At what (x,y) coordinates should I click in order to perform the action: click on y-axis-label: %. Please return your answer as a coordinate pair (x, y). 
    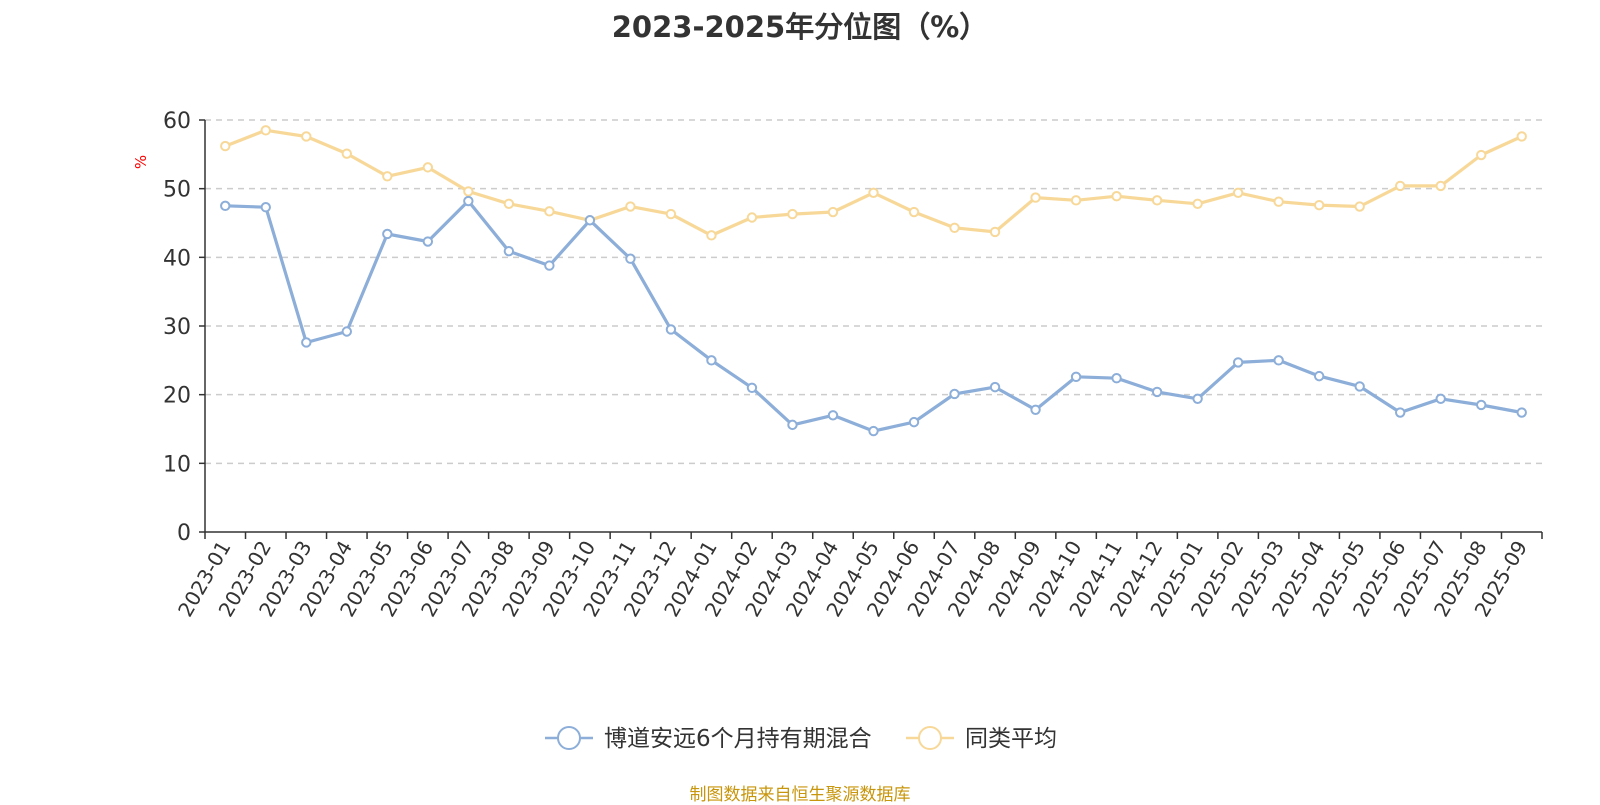
    Looking at the image, I should click on (141, 162).